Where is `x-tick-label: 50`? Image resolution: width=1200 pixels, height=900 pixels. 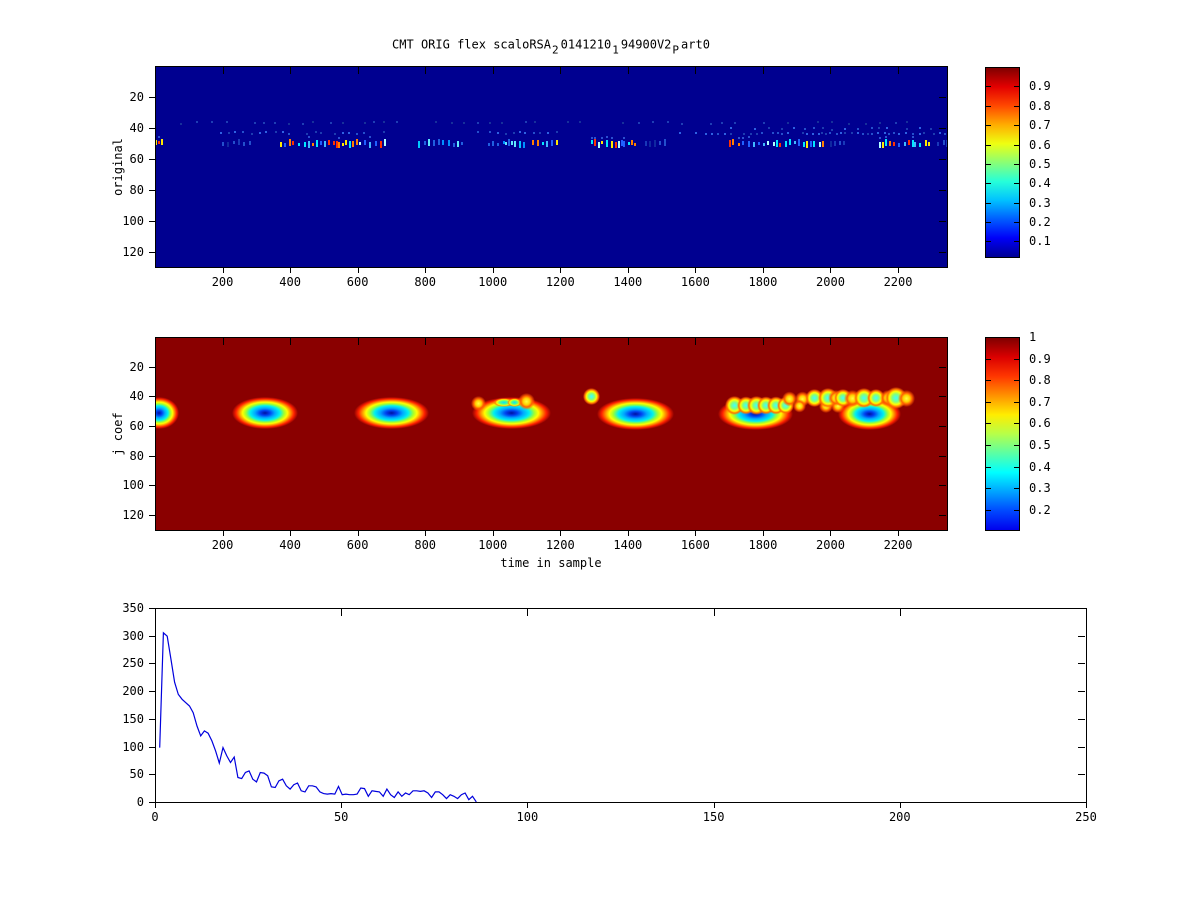
x-tick-label: 50 is located at coordinates (341, 817).